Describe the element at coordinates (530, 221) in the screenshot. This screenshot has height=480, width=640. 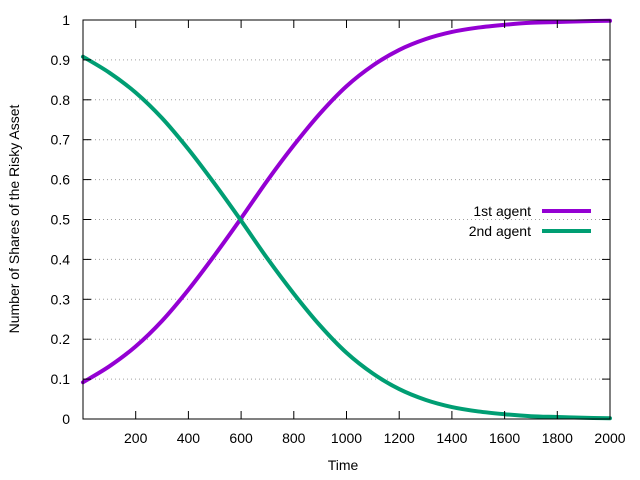
I see `legend: 1st agent 2nd agent` at that location.